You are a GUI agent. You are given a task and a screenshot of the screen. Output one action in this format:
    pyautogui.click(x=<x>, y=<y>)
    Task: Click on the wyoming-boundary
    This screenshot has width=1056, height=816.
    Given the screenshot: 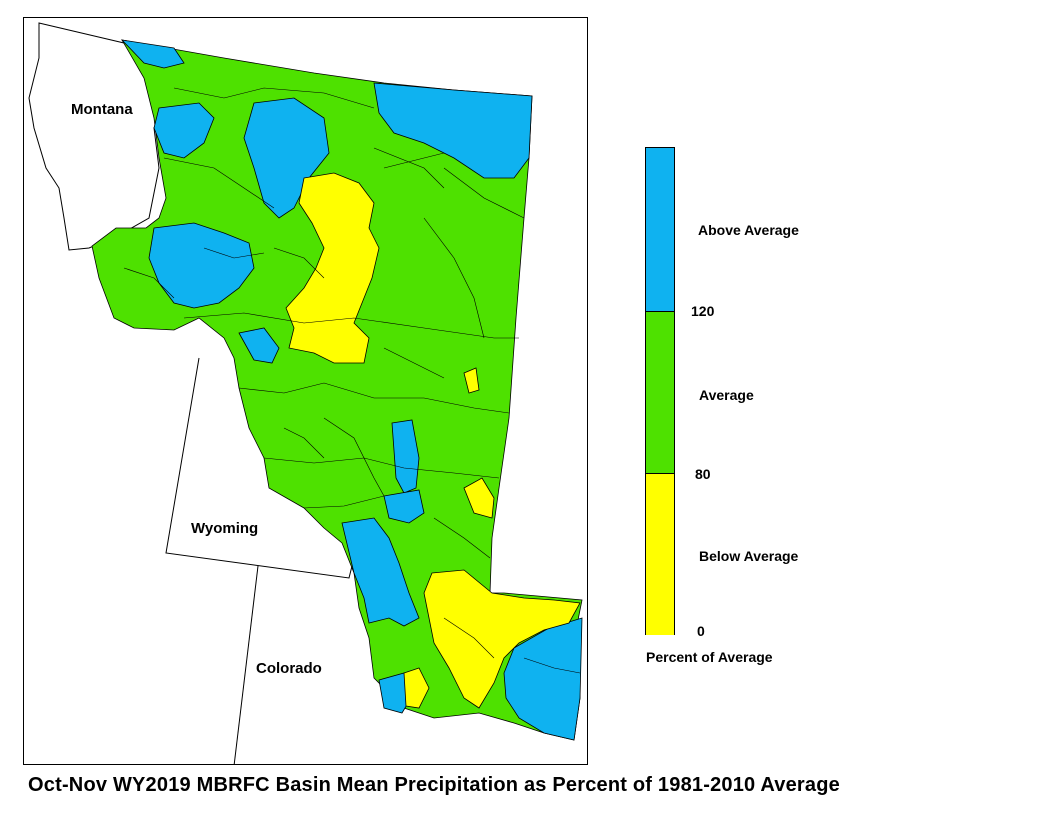 What is the action you would take?
    pyautogui.click(x=260, y=468)
    